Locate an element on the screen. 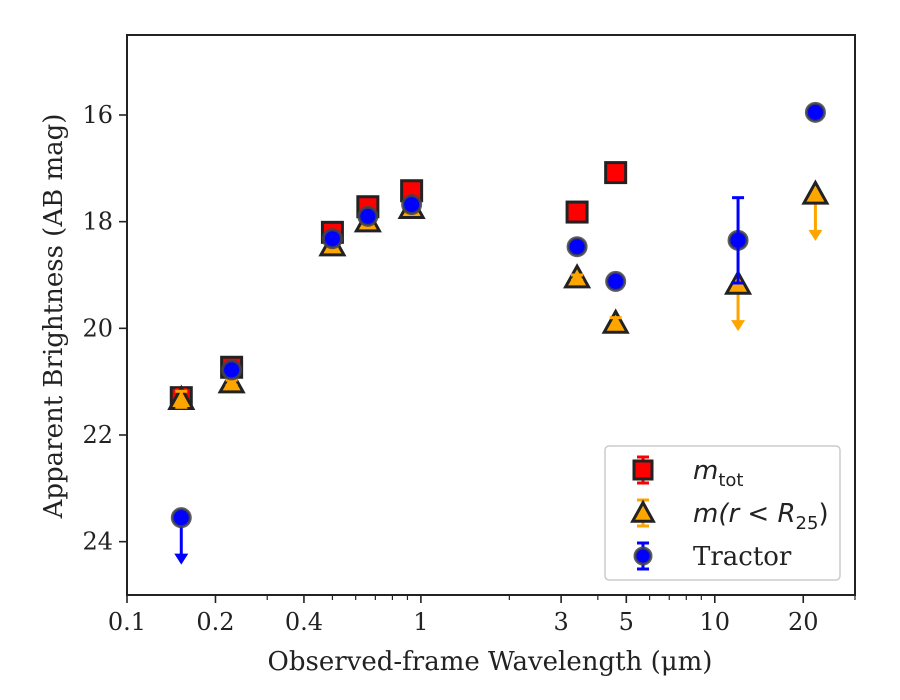 The image size is (900, 700). legend-marker-square is located at coordinates (643, 470).